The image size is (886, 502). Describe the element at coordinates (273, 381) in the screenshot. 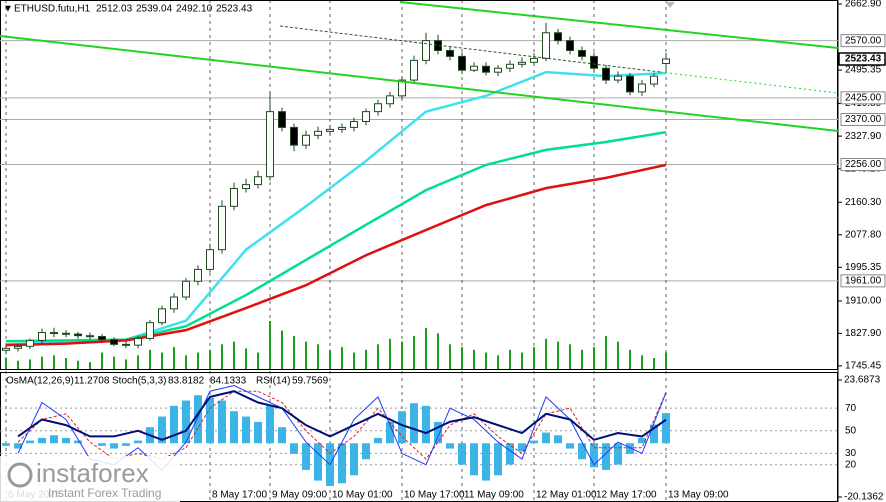

I see `rsi-label: RSI(14)` at that location.